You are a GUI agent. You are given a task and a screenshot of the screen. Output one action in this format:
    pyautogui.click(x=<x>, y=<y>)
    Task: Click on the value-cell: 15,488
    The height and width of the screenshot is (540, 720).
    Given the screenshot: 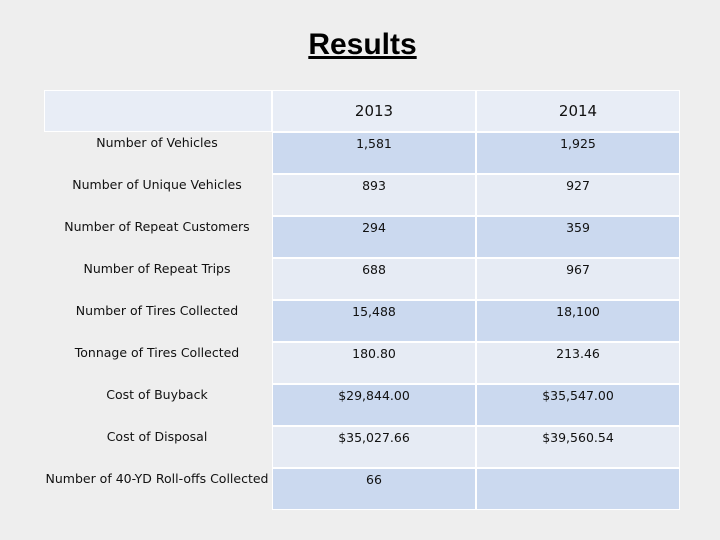 What is the action you would take?
    pyautogui.click(x=374, y=321)
    